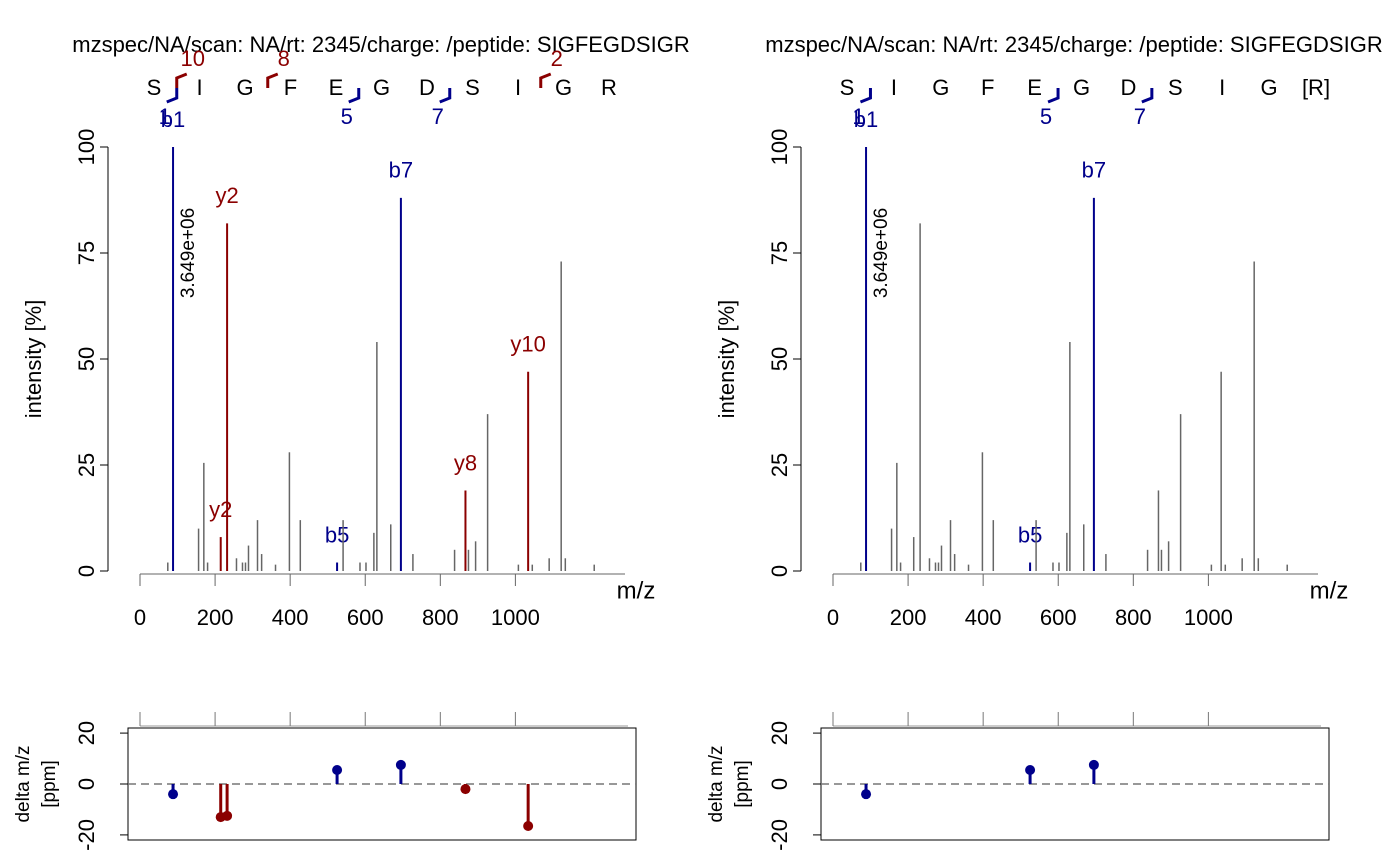 The width and height of the screenshot is (1400, 866). I want to click on ion-label: y8, so click(465, 462).